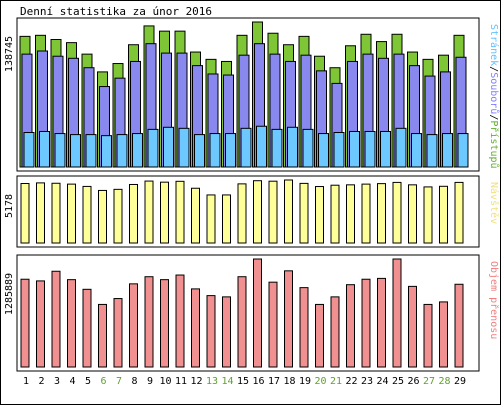 The width and height of the screenshot is (501, 409). What do you see at coordinates (444, 381) in the screenshot?
I see `x-tick-label-28: 28` at bounding box center [444, 381].